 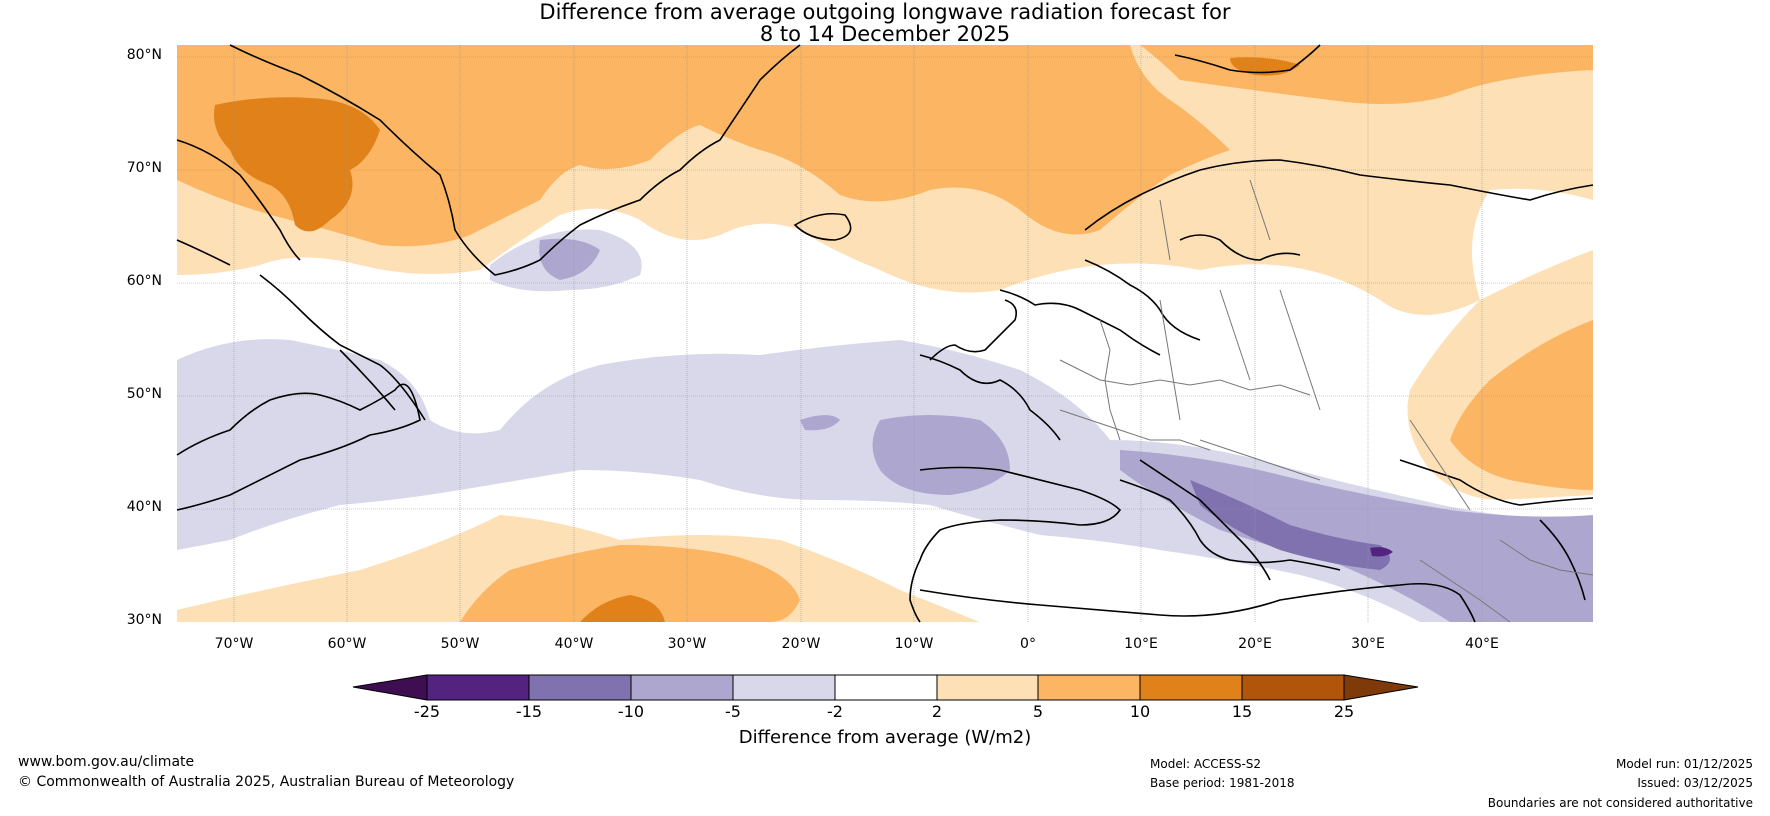 I want to click on lon-label: 10°E, so click(x=1141, y=644).